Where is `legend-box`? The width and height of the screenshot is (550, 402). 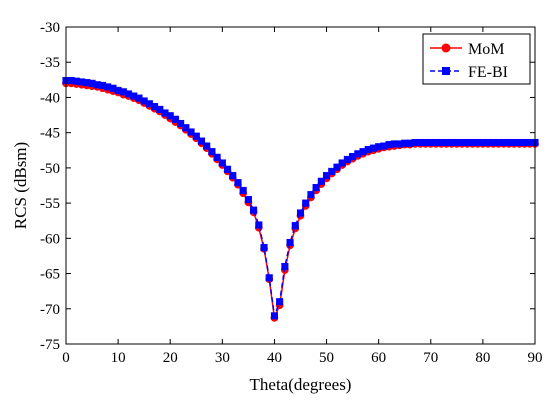 legend-box is located at coordinates (476, 59).